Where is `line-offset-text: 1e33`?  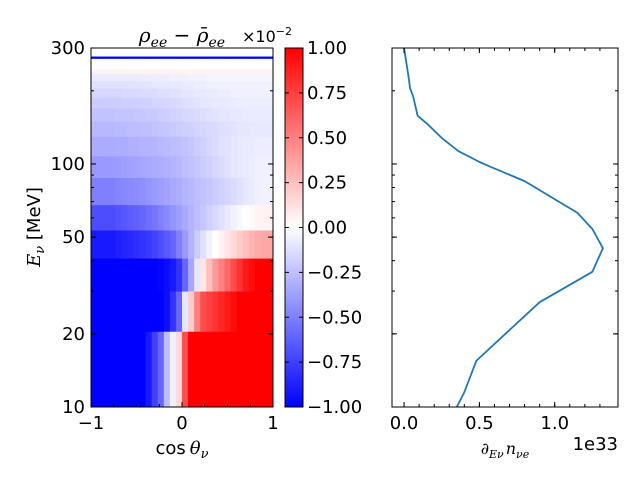
line-offset-text: 1e33 is located at coordinates (595, 444).